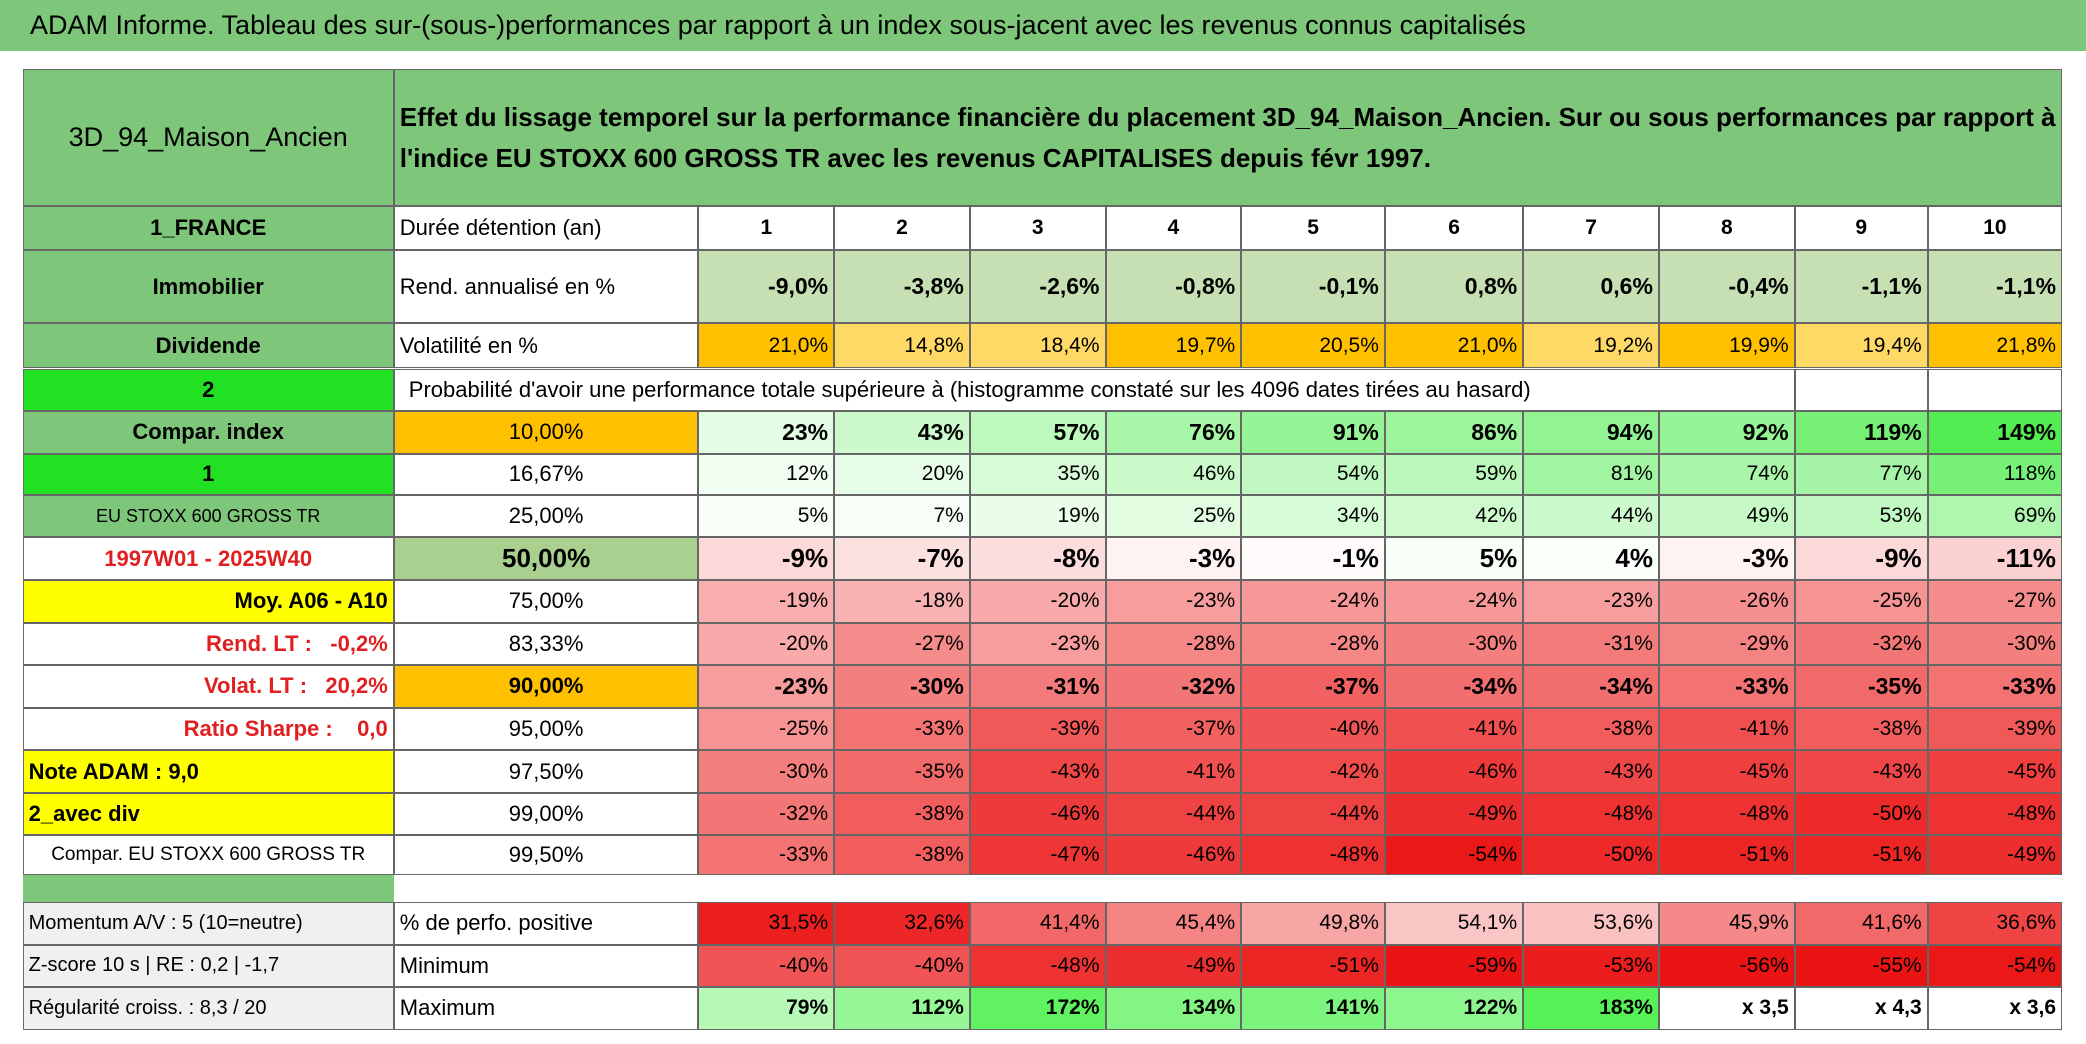 Image resolution: width=2086 pixels, height=1044 pixels. What do you see at coordinates (208, 228) in the screenshot?
I see `side-label: 1_FRANCE` at bounding box center [208, 228].